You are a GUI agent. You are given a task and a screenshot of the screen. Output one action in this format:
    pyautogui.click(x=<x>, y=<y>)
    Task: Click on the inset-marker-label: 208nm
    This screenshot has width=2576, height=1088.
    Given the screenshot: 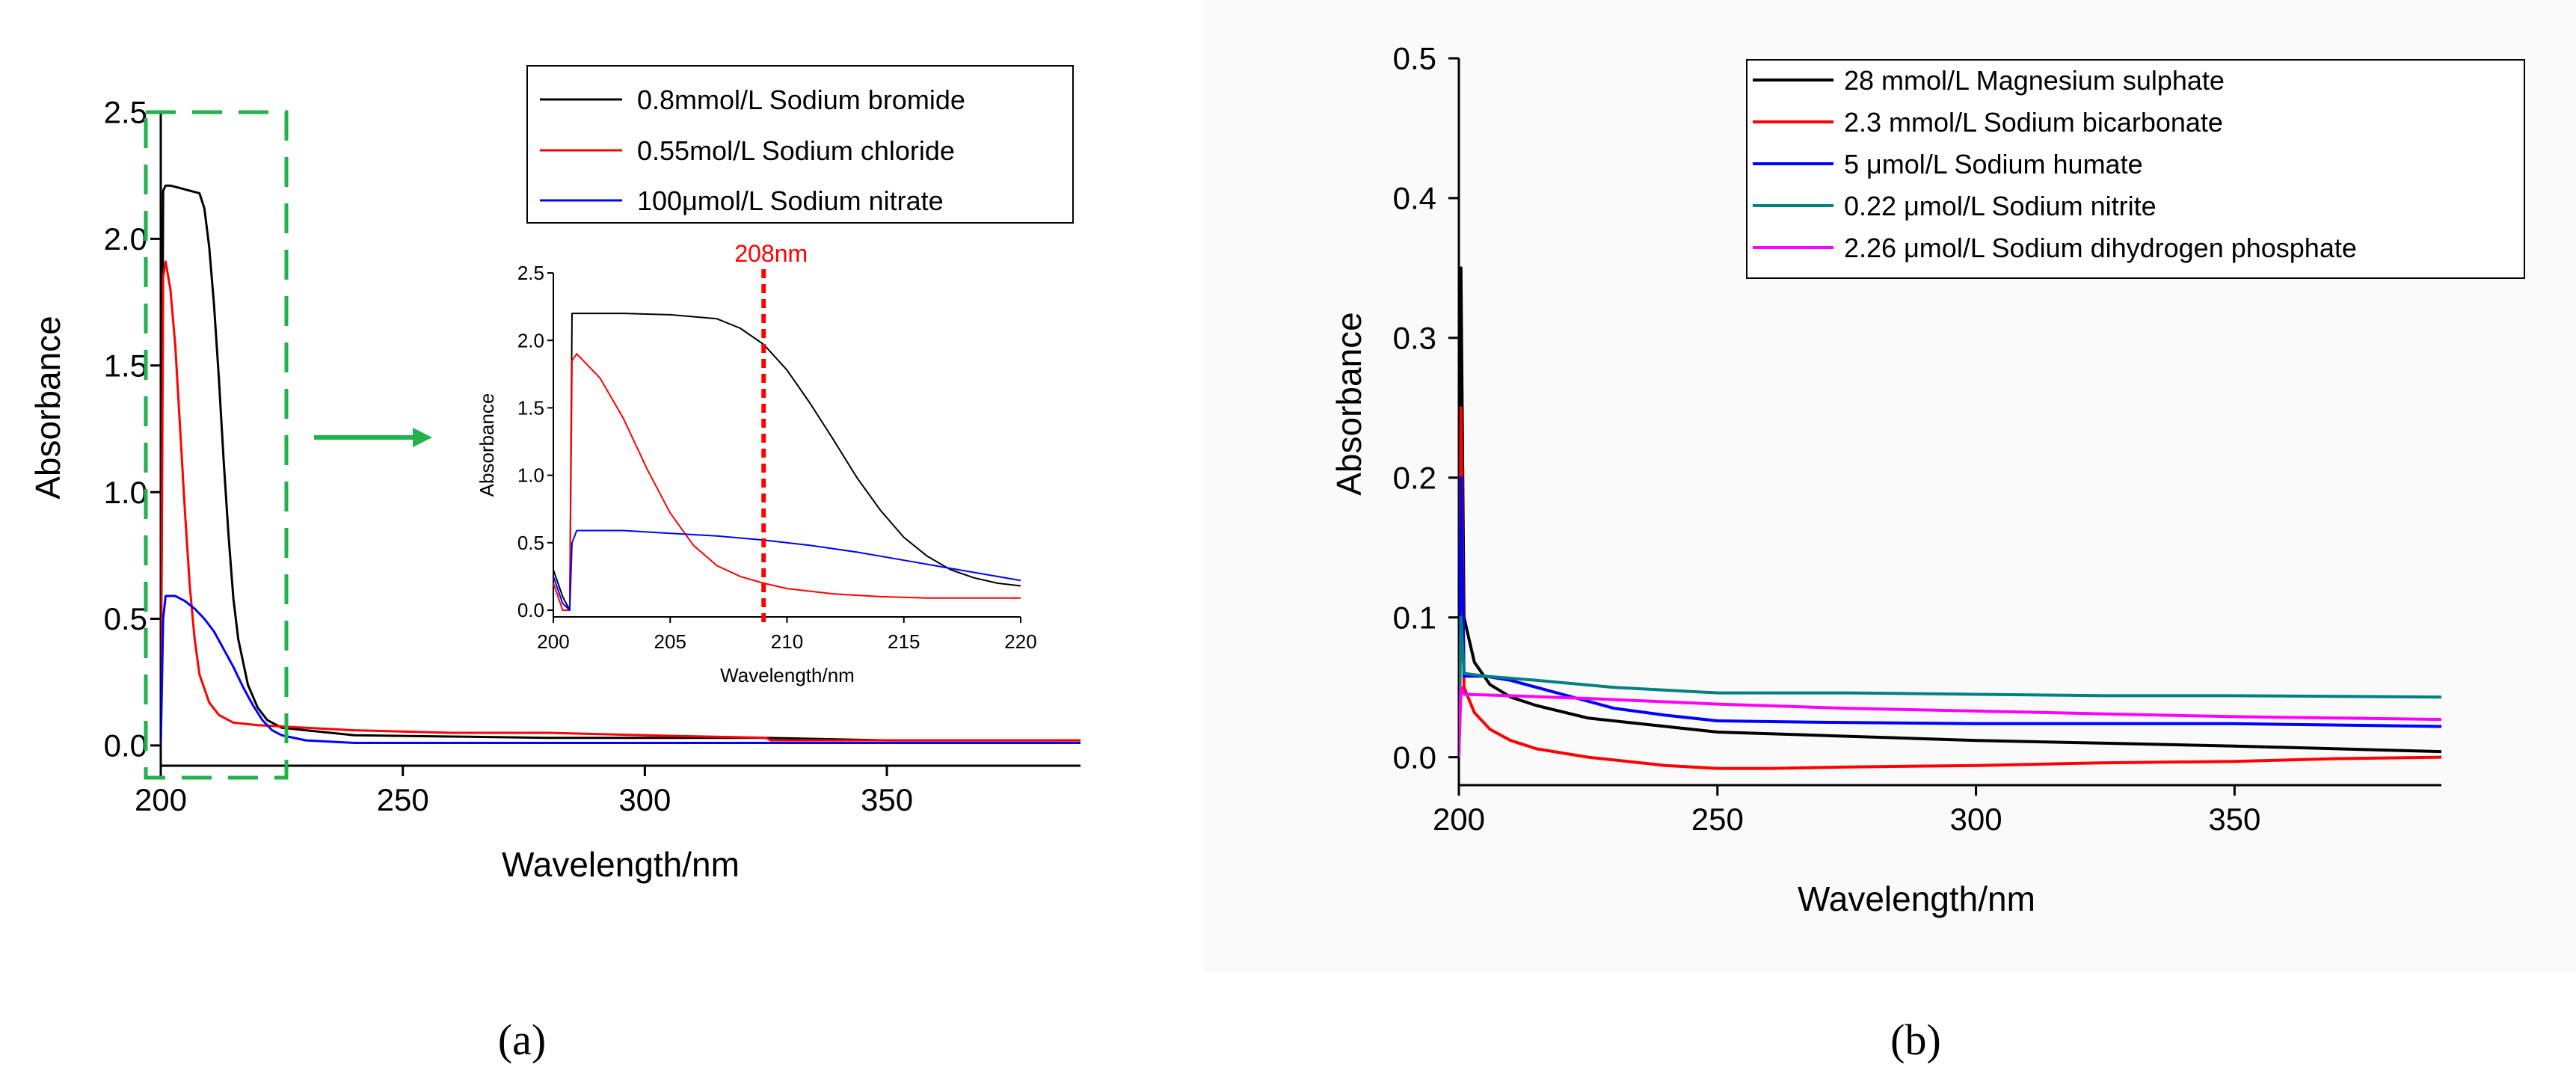 What is the action you would take?
    pyautogui.click(x=771, y=254)
    